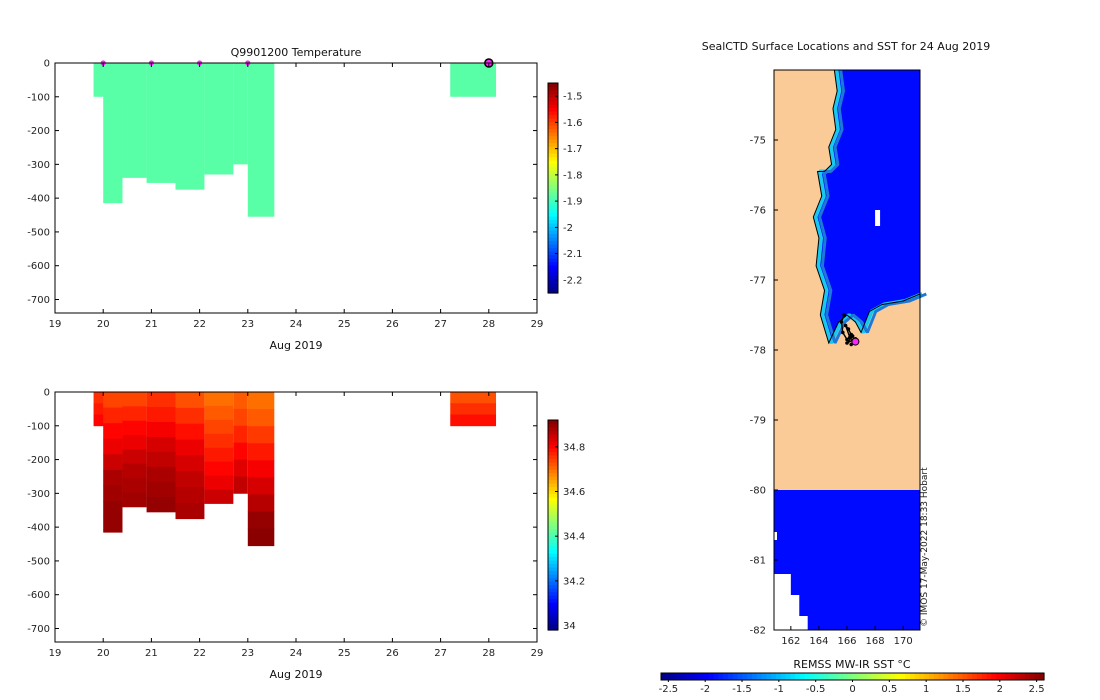  What do you see at coordinates (38, 460) in the screenshot?
I see `y-tick-label: -200` at bounding box center [38, 460].